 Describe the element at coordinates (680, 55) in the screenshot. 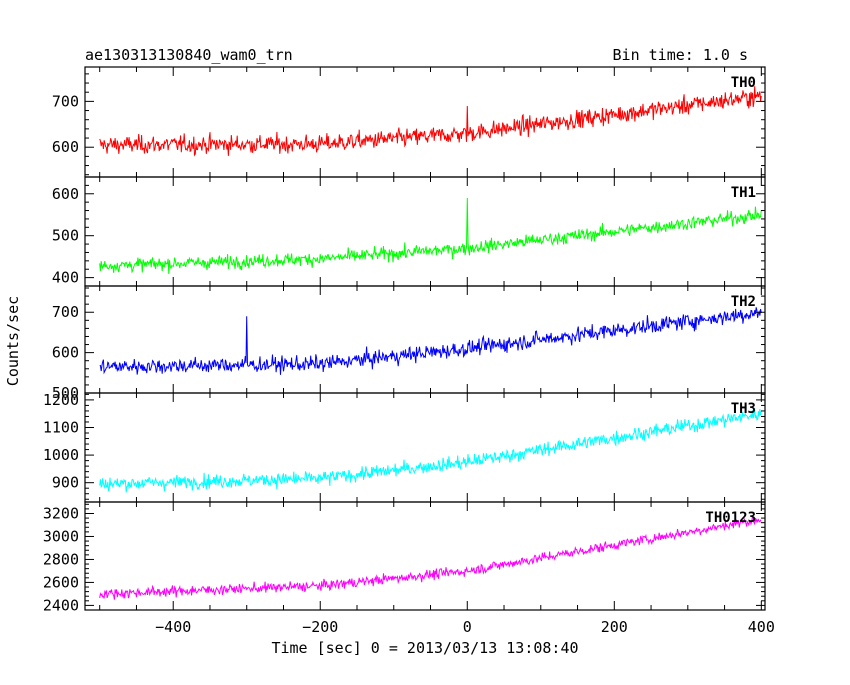

I see `bin-time-label: Bin time: 1.0 s` at that location.